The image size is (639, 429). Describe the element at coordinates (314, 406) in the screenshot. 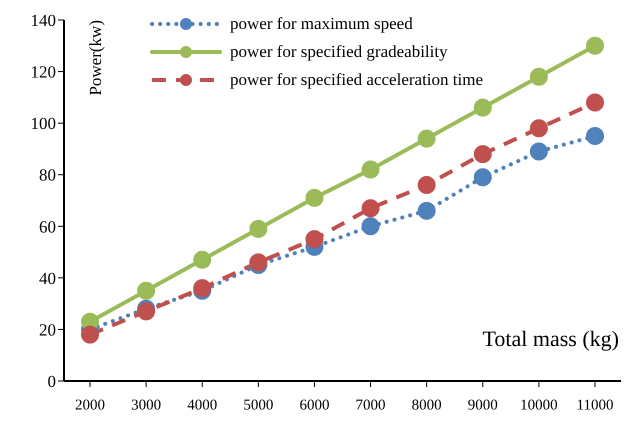

I see `x-tick-label: 6000` at that location.